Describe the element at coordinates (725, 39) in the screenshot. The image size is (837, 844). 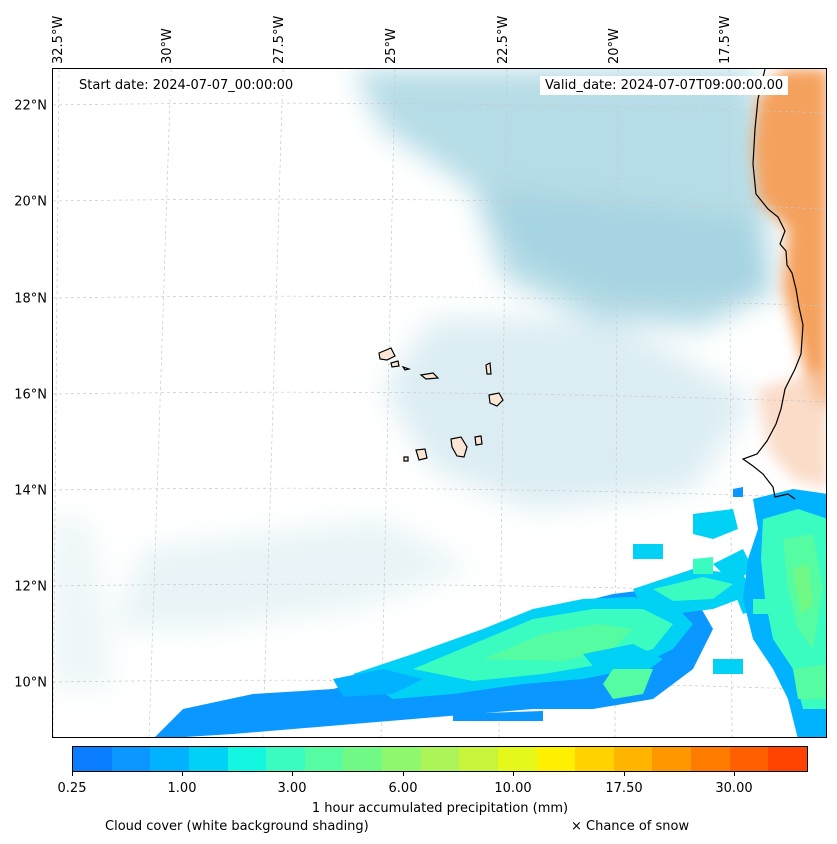
I see `lon-label-17-5w: 17.5°W` at that location.